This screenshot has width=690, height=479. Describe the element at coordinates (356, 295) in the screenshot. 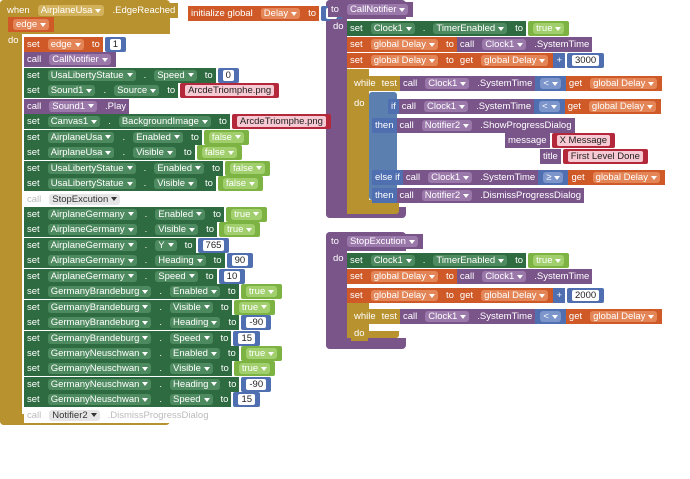

I see `block-label: set` at that location.